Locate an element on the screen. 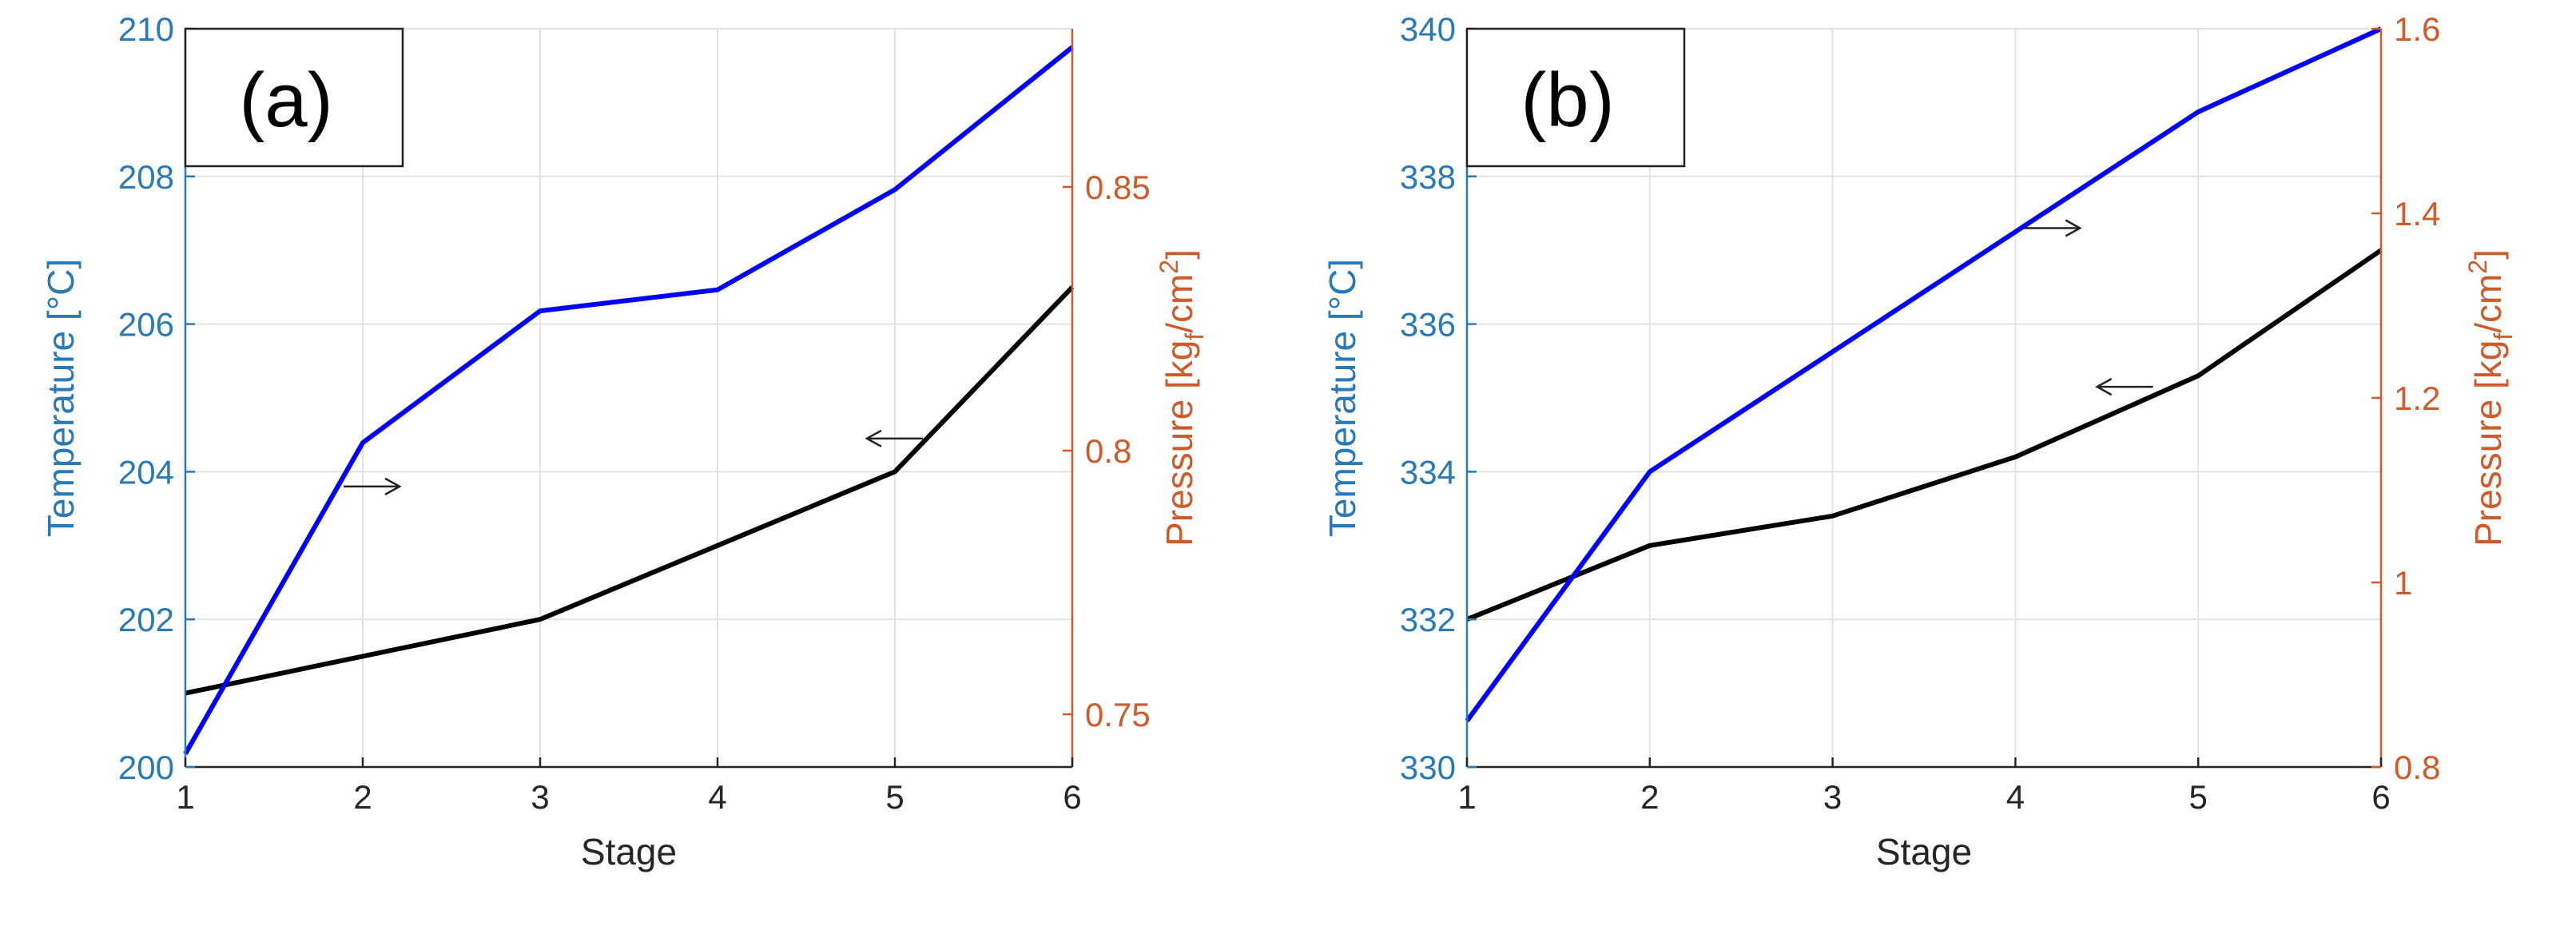 The height and width of the screenshot is (938, 2576). y-tick-label-left: 208 is located at coordinates (146, 177).